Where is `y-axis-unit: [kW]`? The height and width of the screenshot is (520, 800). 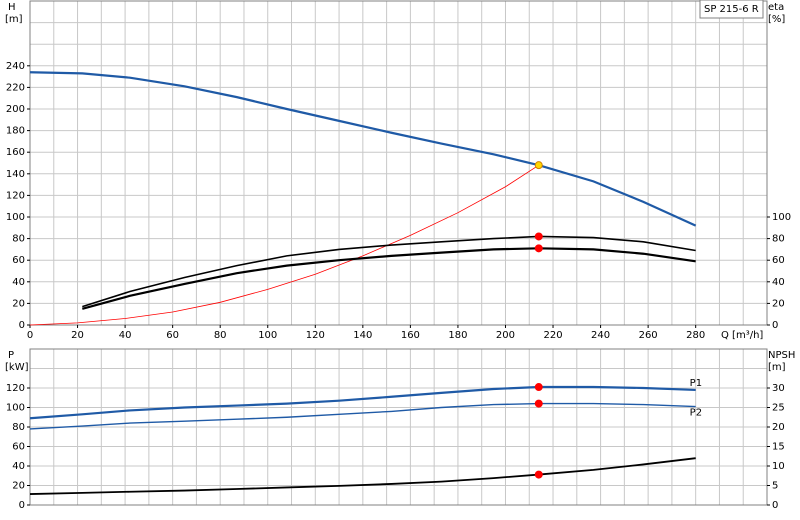 y-axis-unit: [kW] is located at coordinates (17, 367).